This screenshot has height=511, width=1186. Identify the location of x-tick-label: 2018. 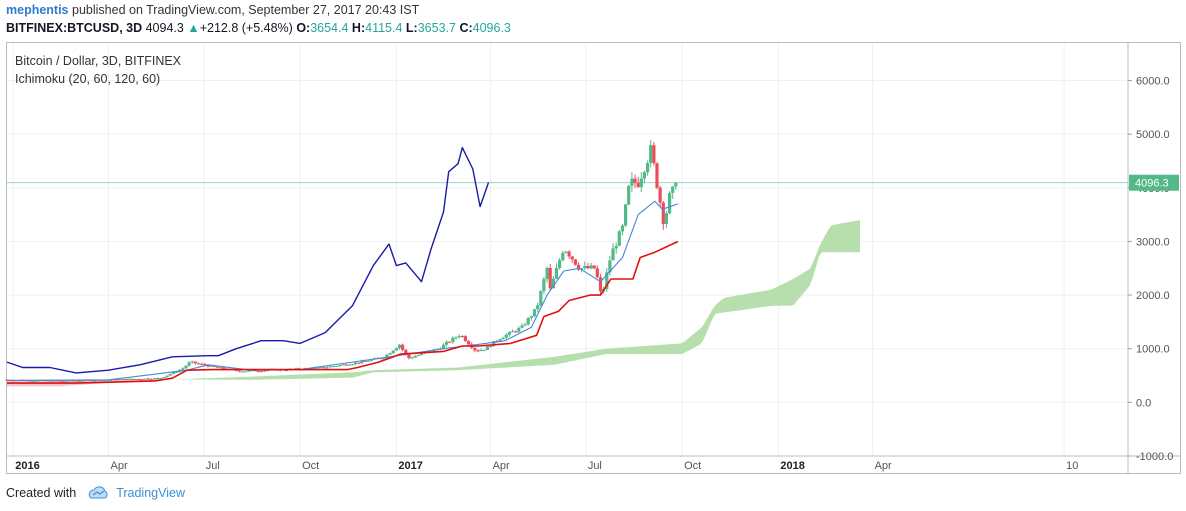
(792, 466).